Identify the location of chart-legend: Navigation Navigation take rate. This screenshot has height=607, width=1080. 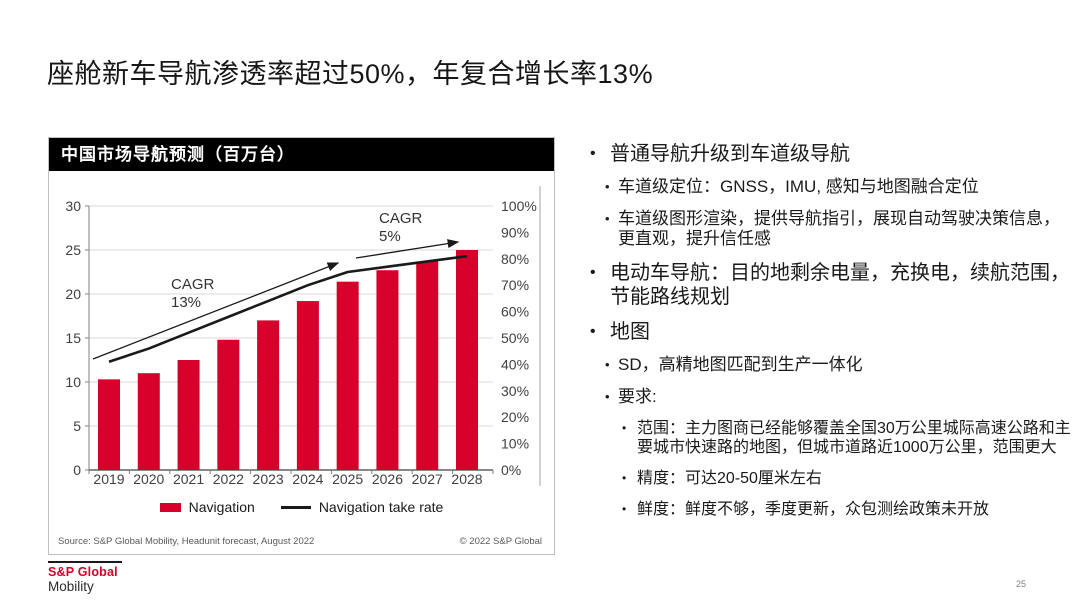
(301, 507).